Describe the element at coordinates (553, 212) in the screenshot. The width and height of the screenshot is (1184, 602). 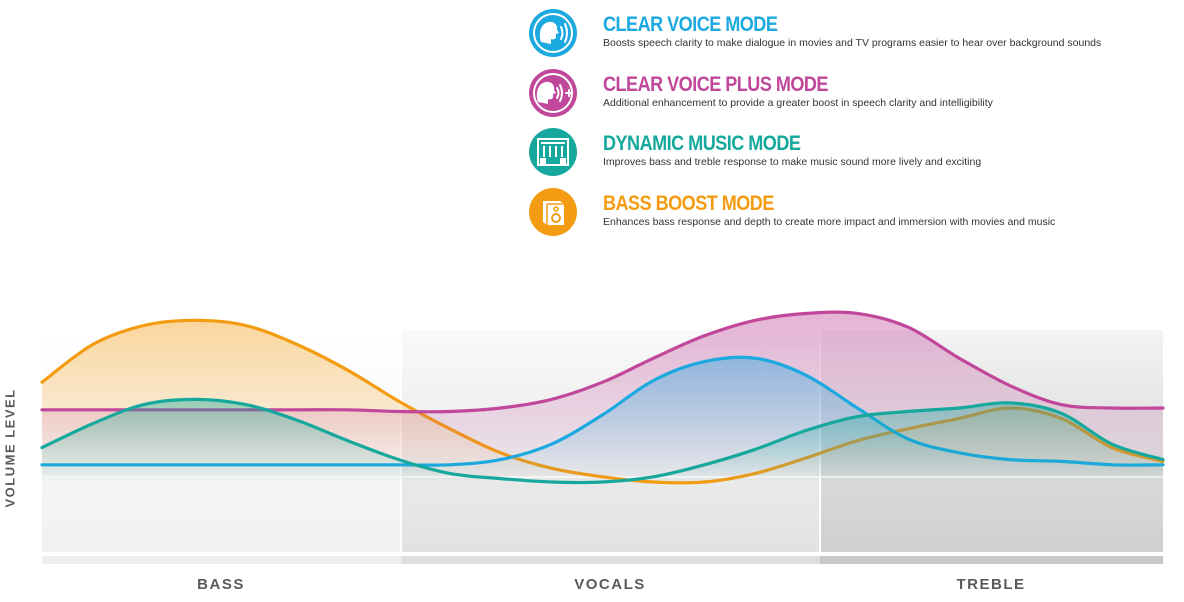
I see `subwoofer-icon` at that location.